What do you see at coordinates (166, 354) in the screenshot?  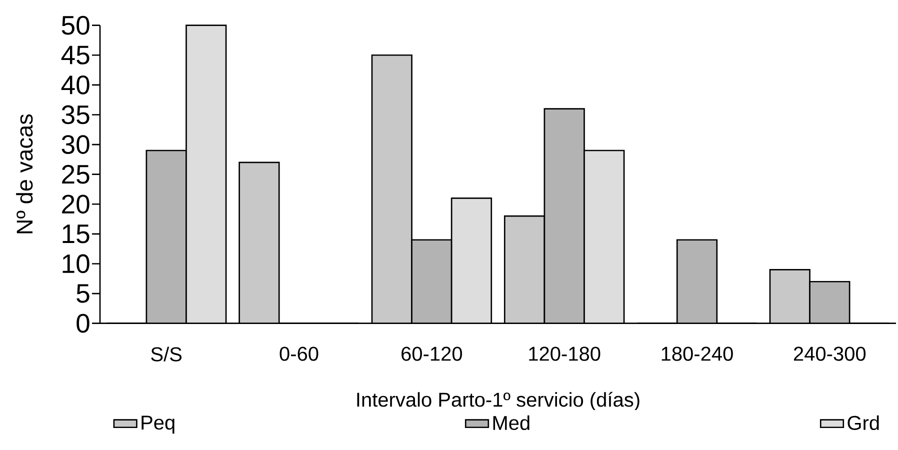 I see `x-tick-label: S/S` at bounding box center [166, 354].